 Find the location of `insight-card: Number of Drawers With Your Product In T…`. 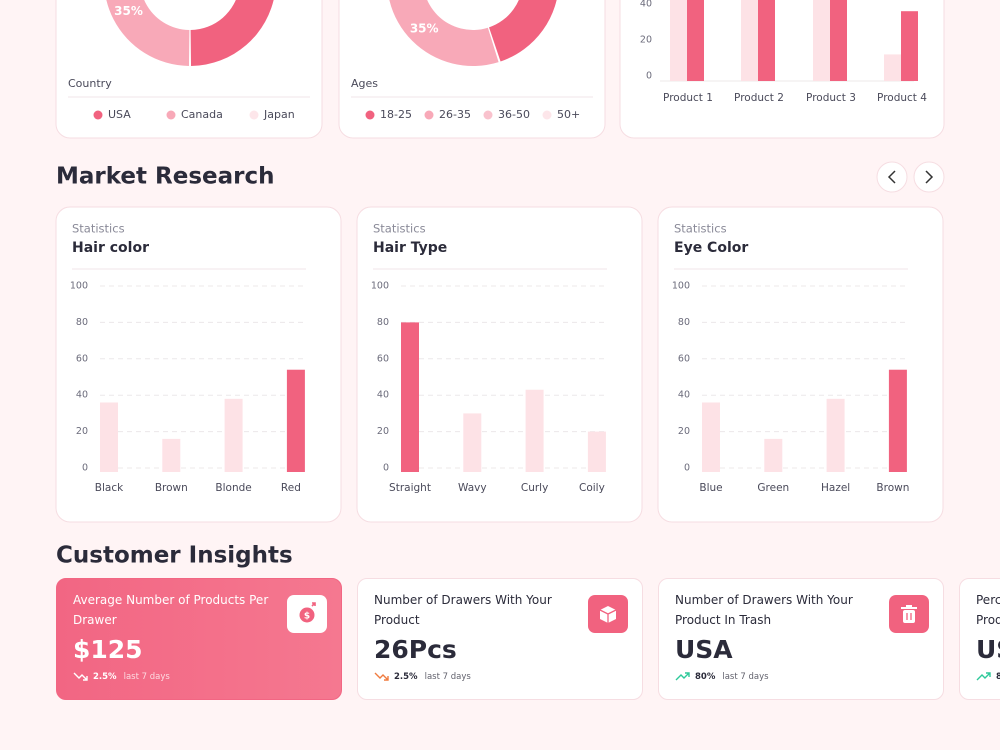

insight-card: Number of Drawers With Your Product In T… is located at coordinates (801, 639).